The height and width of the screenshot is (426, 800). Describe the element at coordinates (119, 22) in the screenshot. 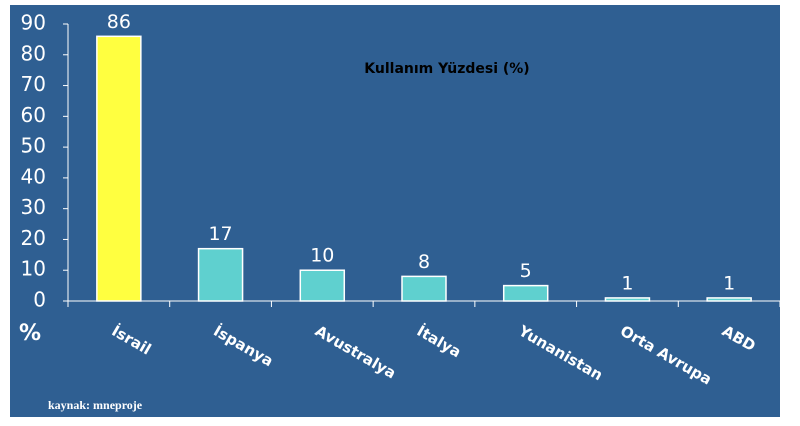

I see `value-label: 86` at that location.